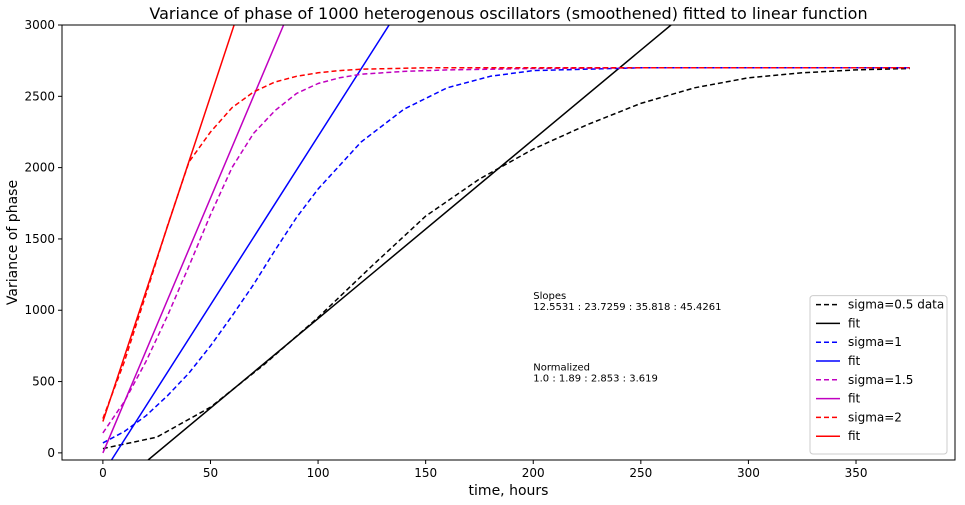  Describe the element at coordinates (39, 239) in the screenshot. I see `y-tick-label-3: 1500` at that location.